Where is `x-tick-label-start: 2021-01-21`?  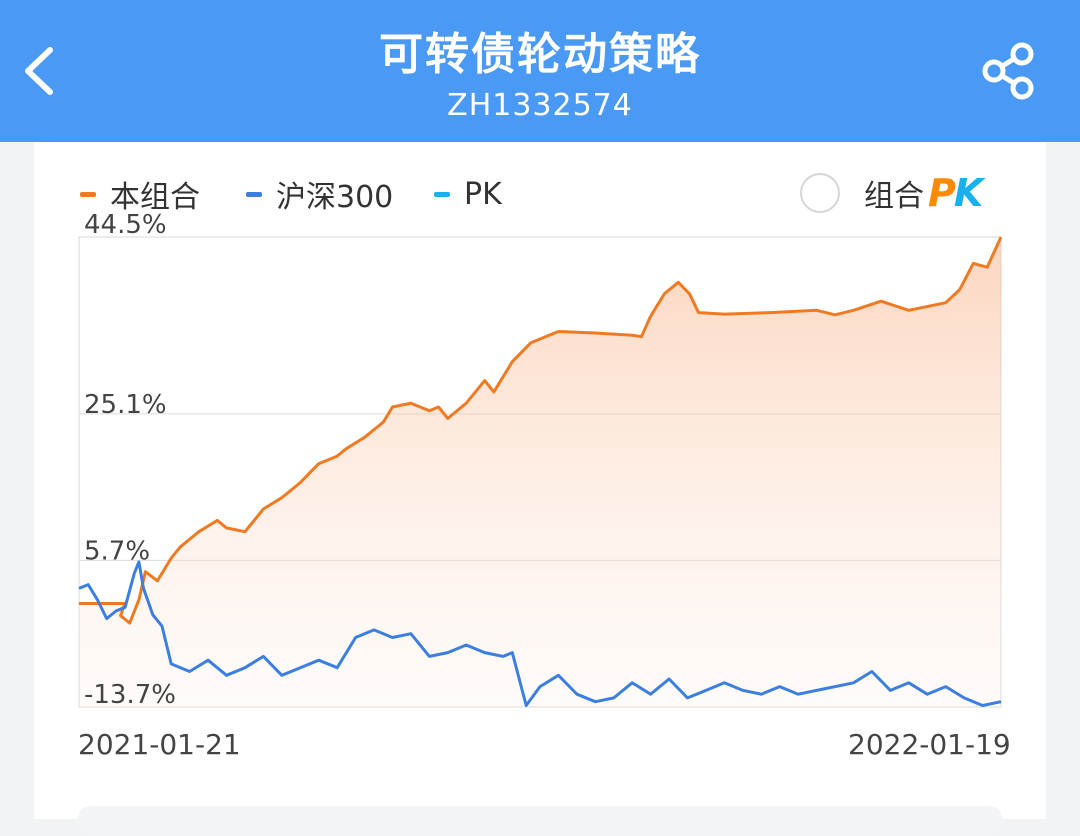 x-tick-label-start: 2021-01-21 is located at coordinates (159, 744).